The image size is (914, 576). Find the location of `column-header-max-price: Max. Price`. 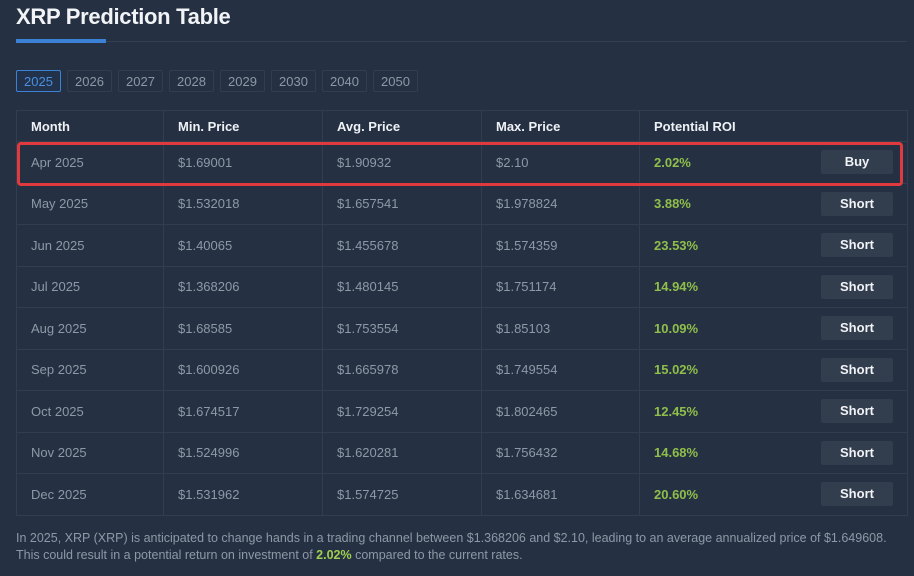

column-header-max-price: Max. Price is located at coordinates (560, 126).